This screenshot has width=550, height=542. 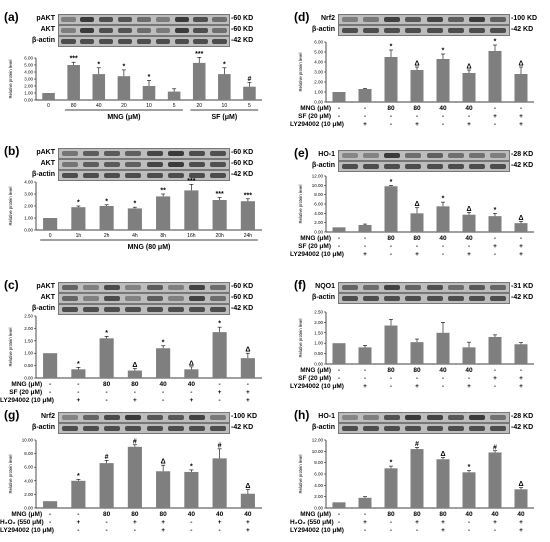 What do you see at coordinates (522, 416) in the screenshot?
I see `molecular-weight-label: -28 KD` at bounding box center [522, 416].